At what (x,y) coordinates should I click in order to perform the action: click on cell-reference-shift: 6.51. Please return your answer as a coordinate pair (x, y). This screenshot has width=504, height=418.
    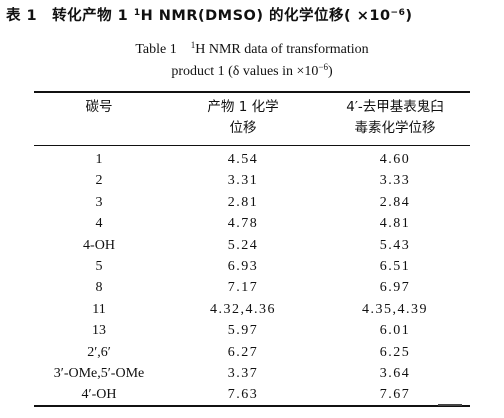
    Looking at the image, I should click on (395, 266).